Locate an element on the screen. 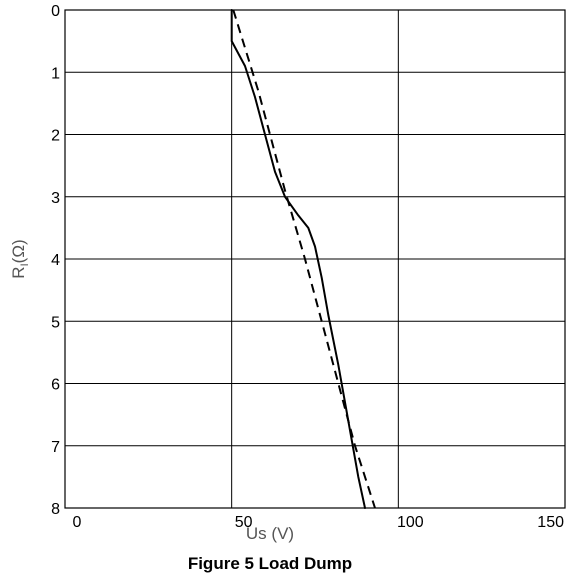 This screenshot has width=576, height=576. y-tick-label: 1 is located at coordinates (55, 73).